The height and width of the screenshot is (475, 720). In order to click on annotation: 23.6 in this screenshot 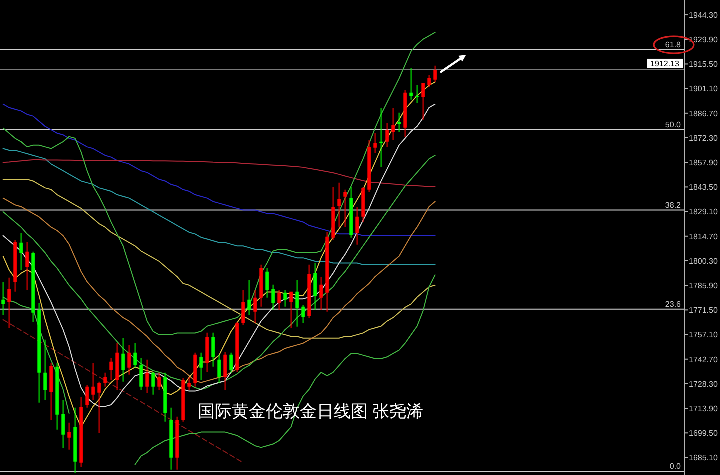, I will do `click(673, 304)`.